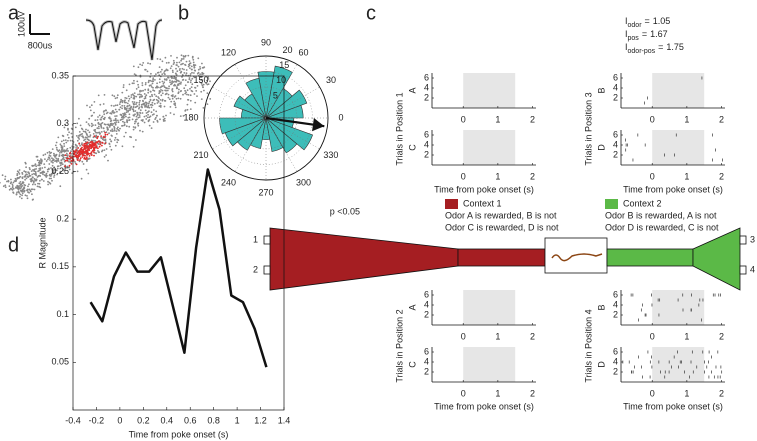 The height and width of the screenshot is (441, 757). I want to click on x-tick-label: 1, so click(497, 336).